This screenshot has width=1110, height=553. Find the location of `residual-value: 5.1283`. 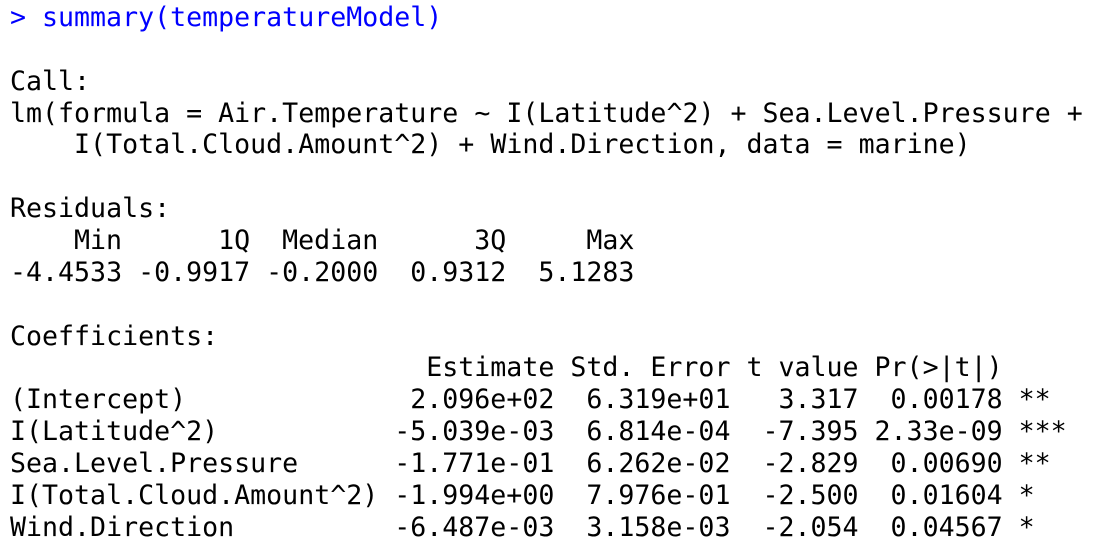

residual-value: 5.1283 is located at coordinates (586, 272).